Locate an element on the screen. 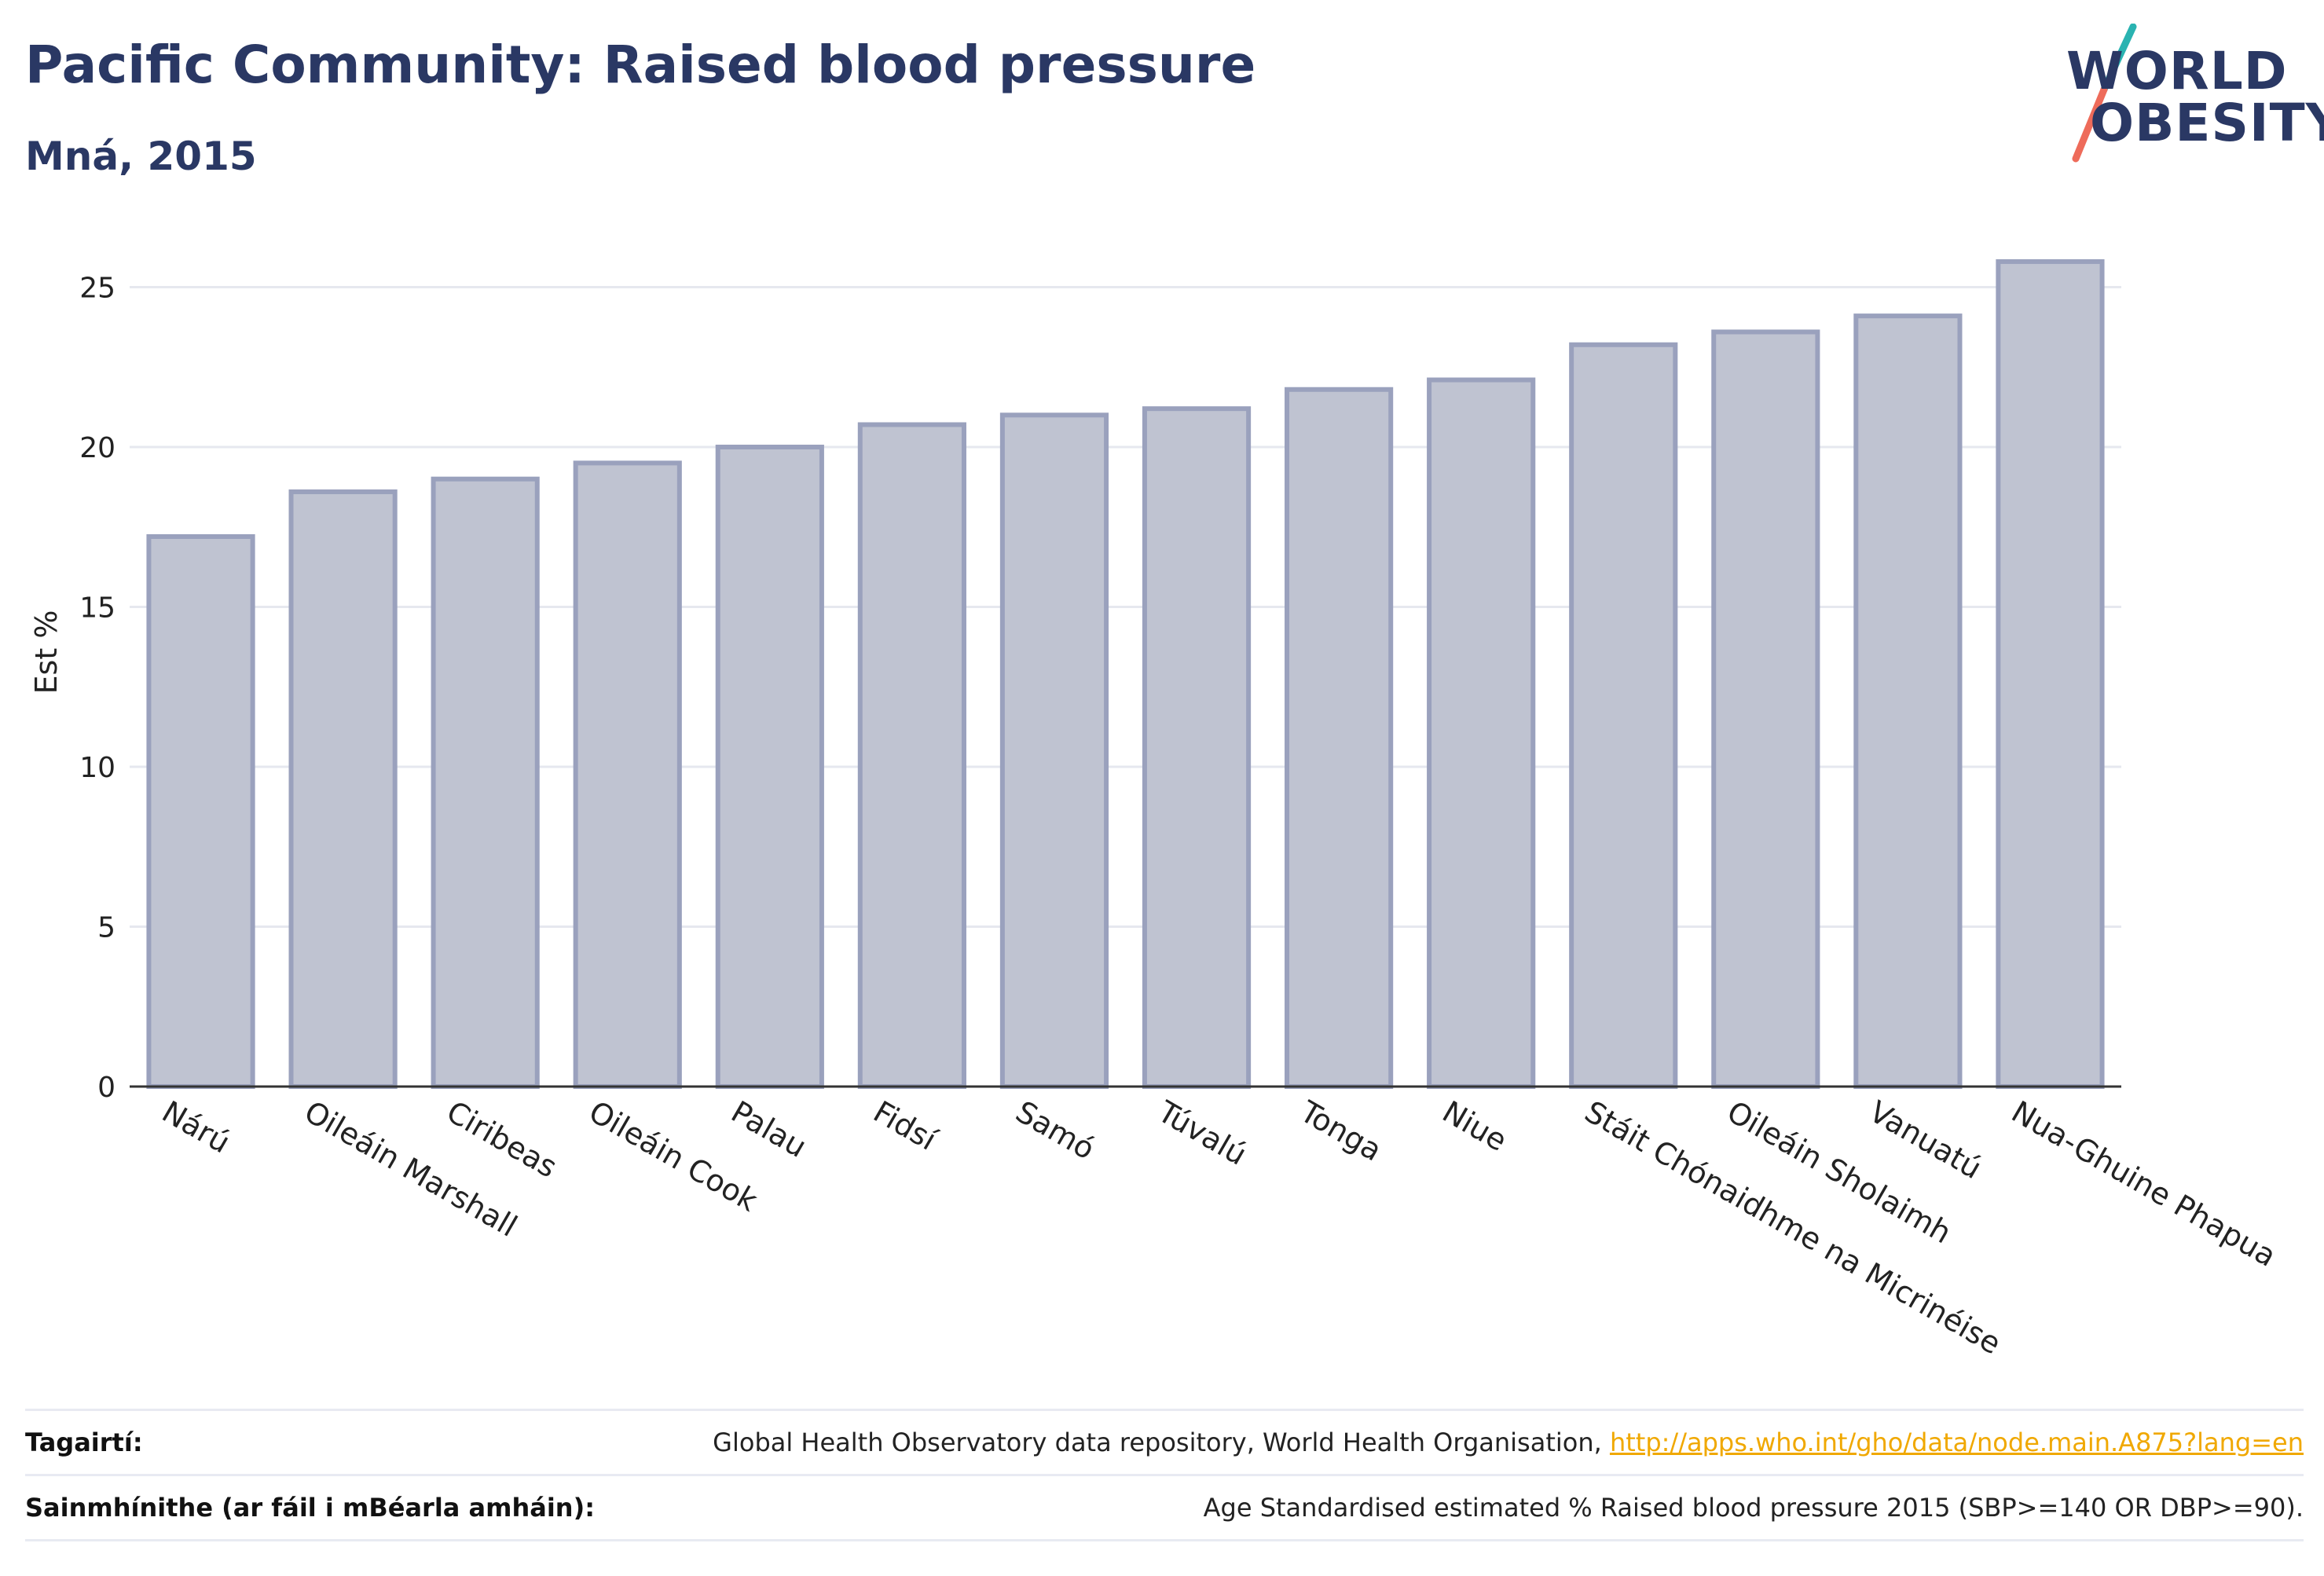 The height and width of the screenshot is (1576, 2324). definitions-label: Sainmhínithe (ar fáil i mBéarla amháin): is located at coordinates (310, 1508).